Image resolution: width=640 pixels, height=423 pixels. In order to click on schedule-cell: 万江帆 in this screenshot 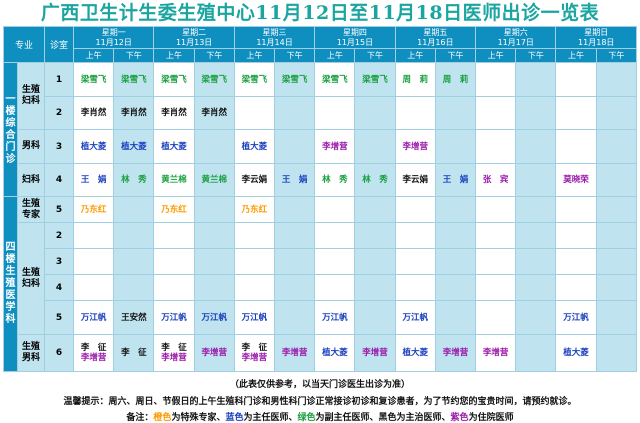, I will do `click(214, 317)`.